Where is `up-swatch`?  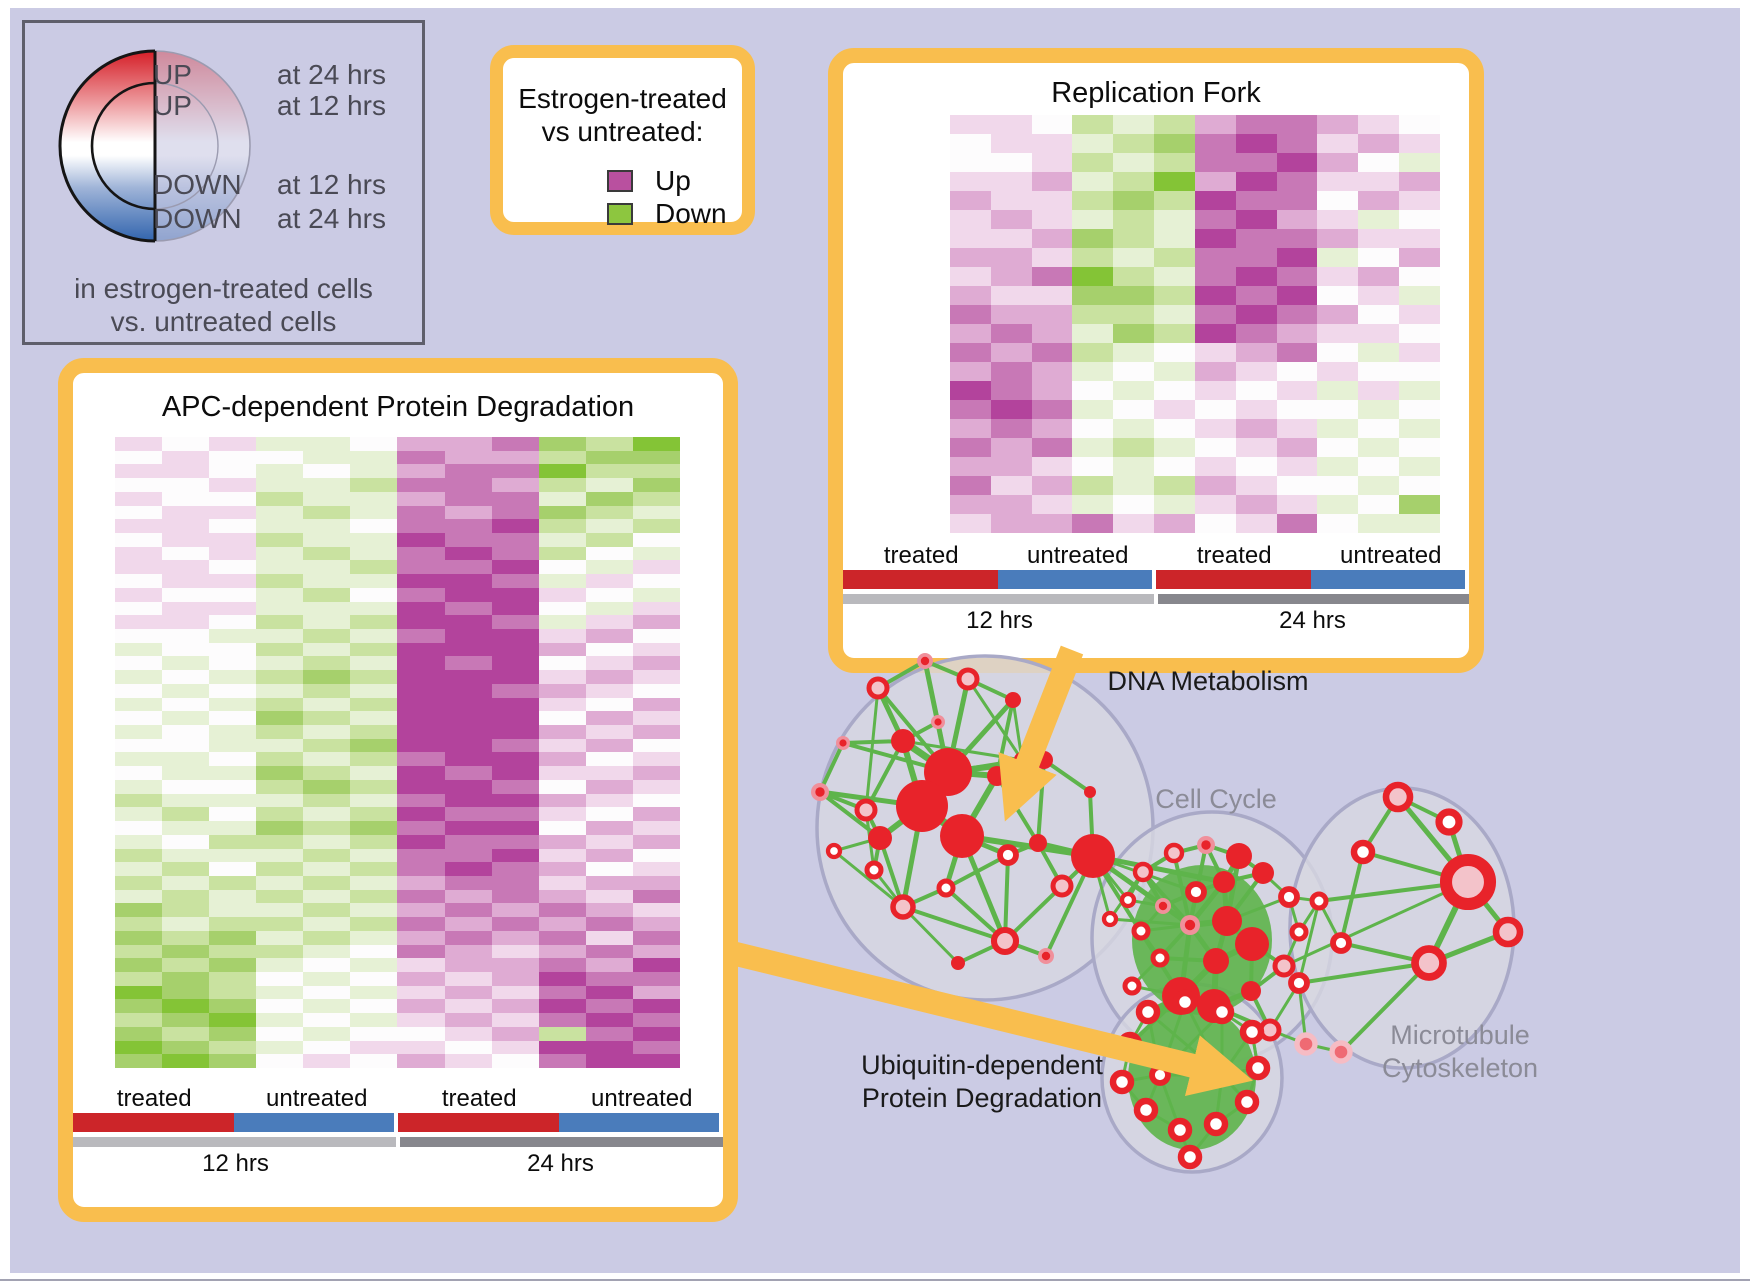
up-swatch is located at coordinates (620, 181).